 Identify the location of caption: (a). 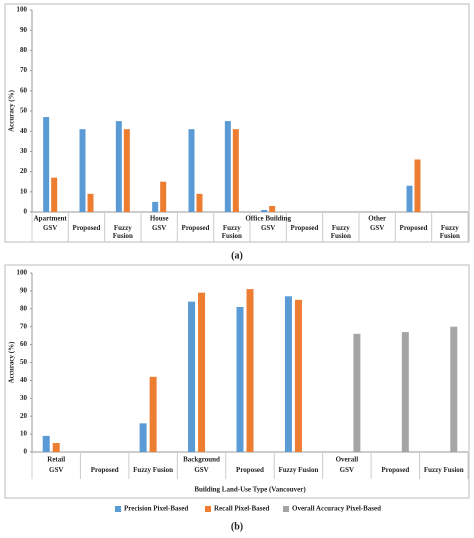
(237, 255).